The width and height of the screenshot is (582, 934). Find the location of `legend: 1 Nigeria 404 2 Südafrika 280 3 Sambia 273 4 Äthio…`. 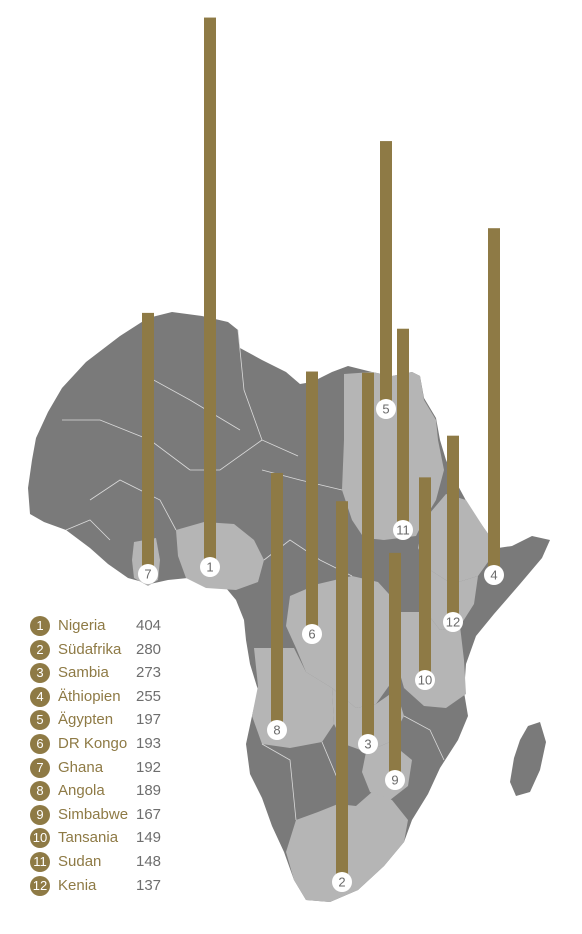

legend: 1 Nigeria 404 2 Südafrika 280 3 Sambia 273 4 Äthio… is located at coordinates (105, 755).